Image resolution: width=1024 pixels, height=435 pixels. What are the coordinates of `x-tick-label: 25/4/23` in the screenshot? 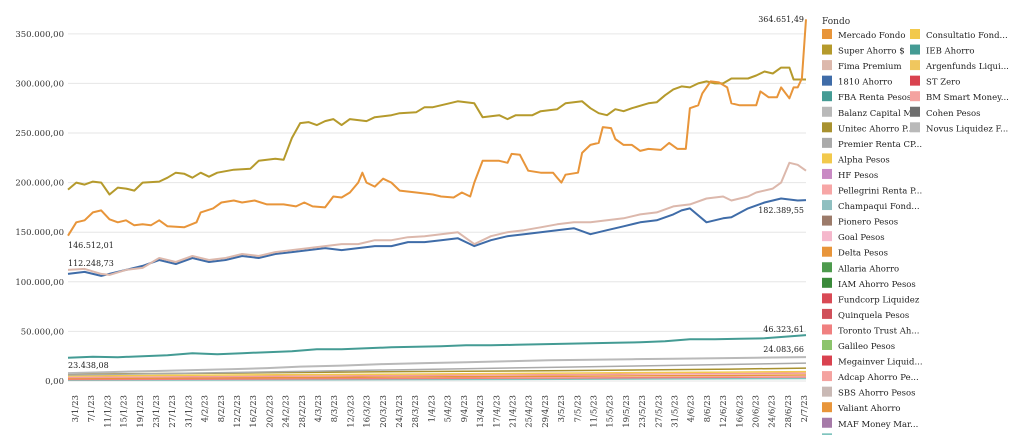 It's located at (530, 411).